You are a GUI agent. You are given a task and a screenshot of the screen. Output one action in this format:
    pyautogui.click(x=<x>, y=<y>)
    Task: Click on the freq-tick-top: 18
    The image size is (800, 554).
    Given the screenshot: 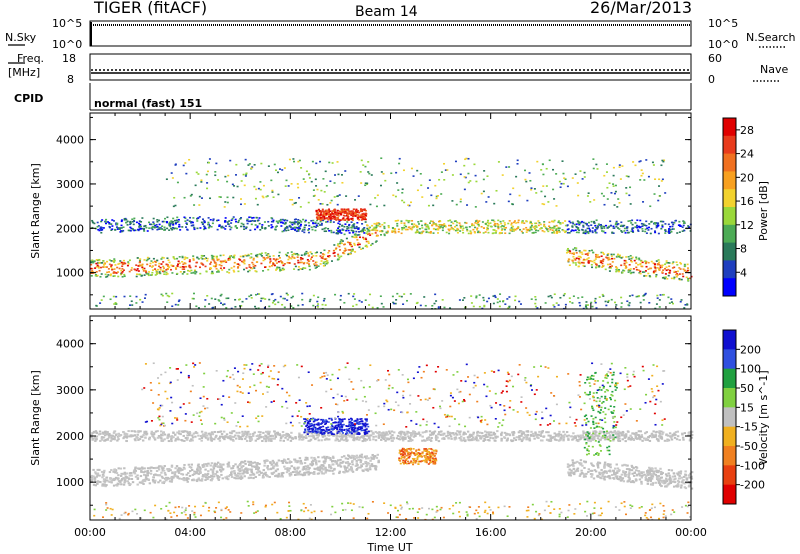 What is the action you would take?
    pyautogui.click(x=69, y=58)
    